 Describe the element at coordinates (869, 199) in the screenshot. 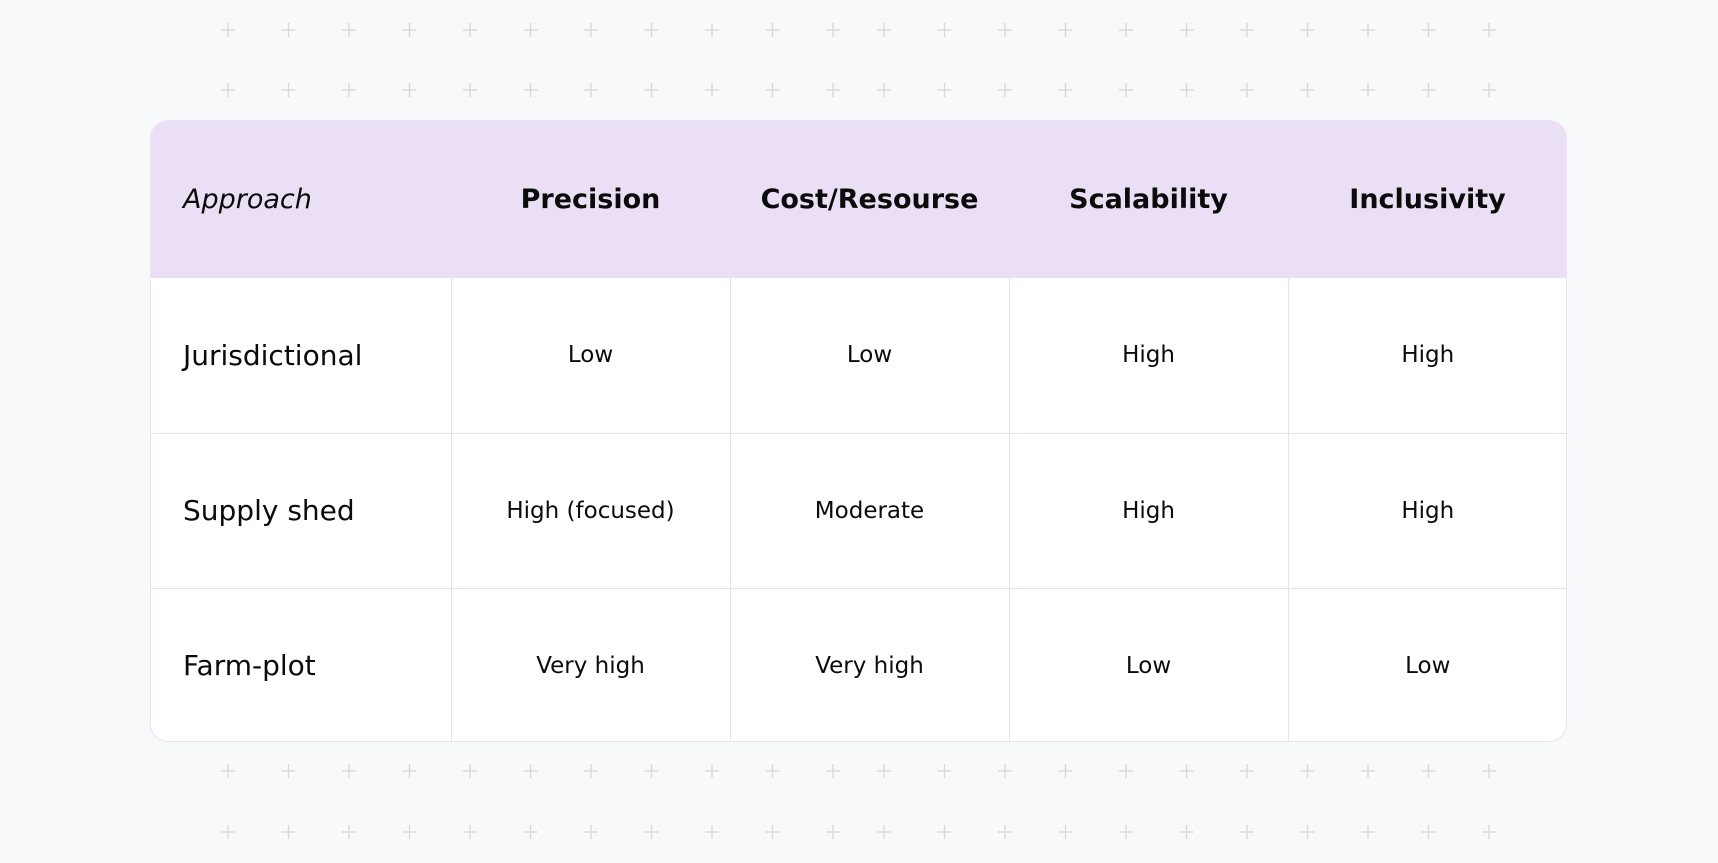

I see `column-header-cost: Cost/Resourse` at that location.